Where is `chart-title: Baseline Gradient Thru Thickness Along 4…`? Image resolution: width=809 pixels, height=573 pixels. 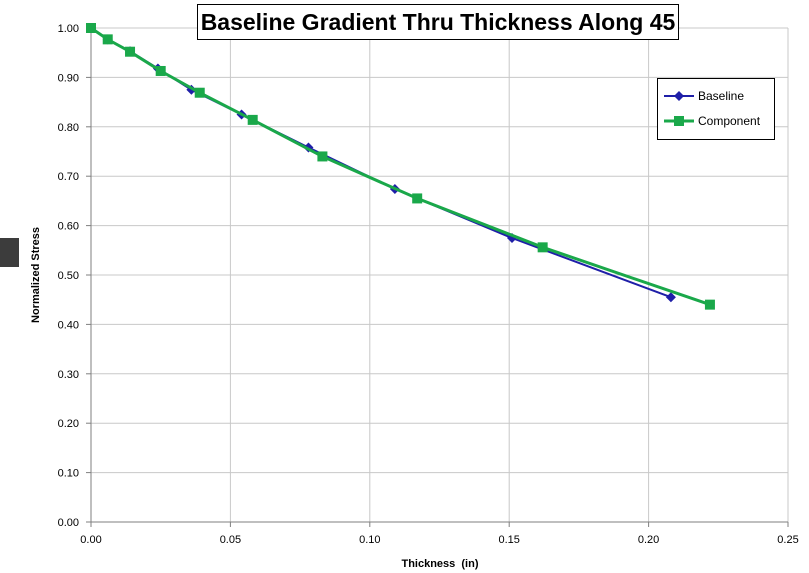
chart-title: Baseline Gradient Thru Thickness Along 4… is located at coordinates (438, 21).